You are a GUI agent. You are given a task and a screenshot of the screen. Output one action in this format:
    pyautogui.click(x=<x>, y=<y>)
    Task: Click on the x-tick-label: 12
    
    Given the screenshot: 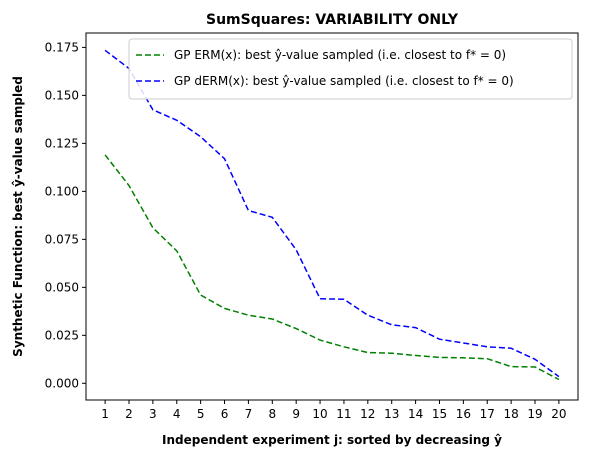 What is the action you would take?
    pyautogui.click(x=367, y=414)
    